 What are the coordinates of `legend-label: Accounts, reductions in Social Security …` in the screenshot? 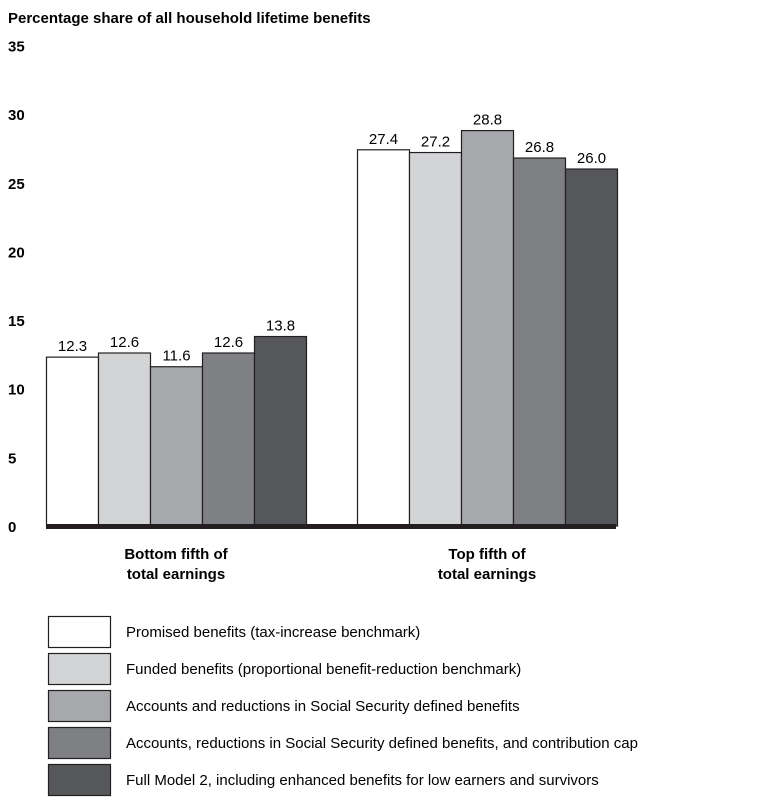 It's located at (382, 743).